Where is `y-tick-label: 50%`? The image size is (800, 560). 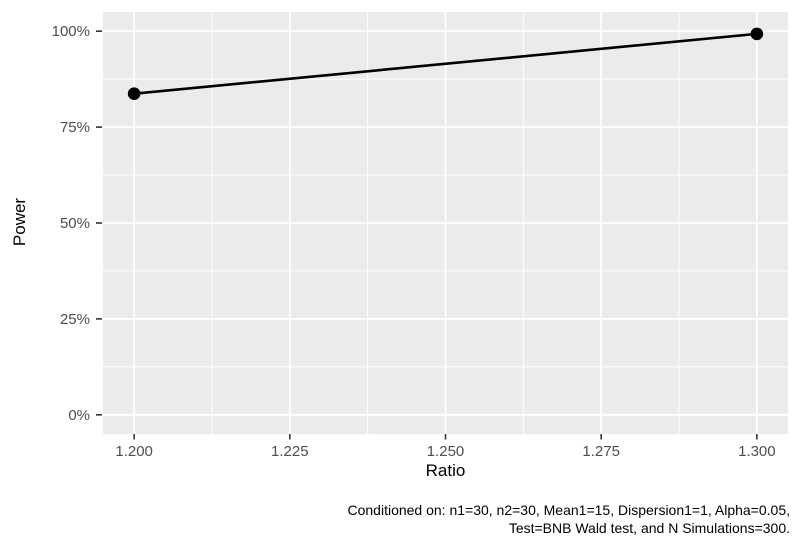 y-tick-label: 50% is located at coordinates (75, 223).